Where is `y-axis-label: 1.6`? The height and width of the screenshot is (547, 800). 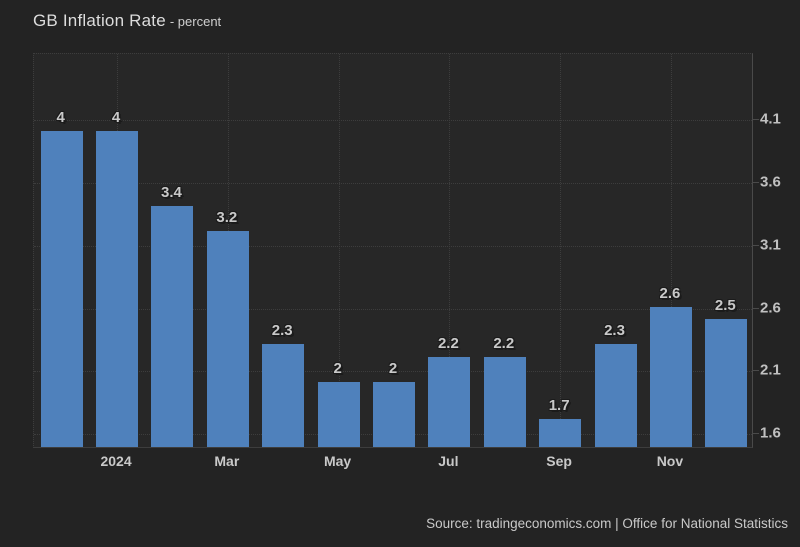 y-axis-label: 1.6 is located at coordinates (770, 433).